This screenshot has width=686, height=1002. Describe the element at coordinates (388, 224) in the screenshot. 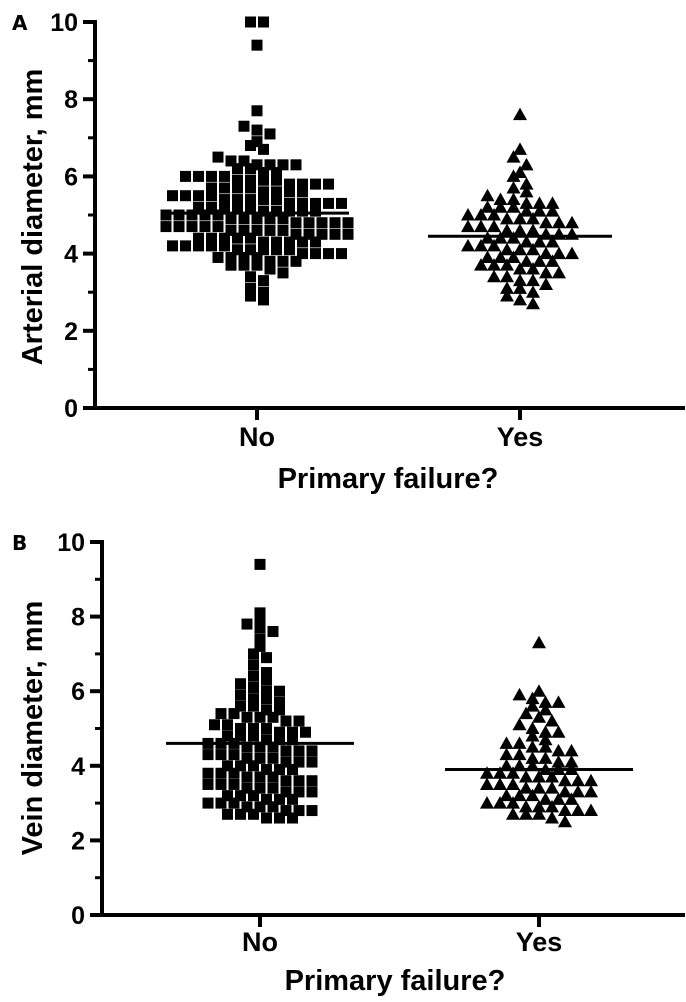

I see `mean-lines` at that location.